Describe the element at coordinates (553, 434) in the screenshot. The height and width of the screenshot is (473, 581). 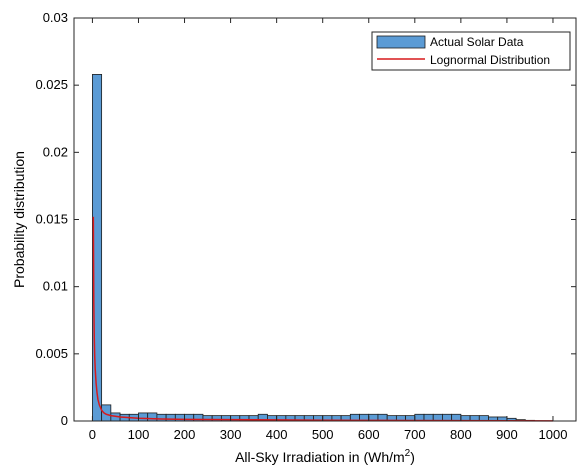
I see `x-tick-label: 1000` at that location.